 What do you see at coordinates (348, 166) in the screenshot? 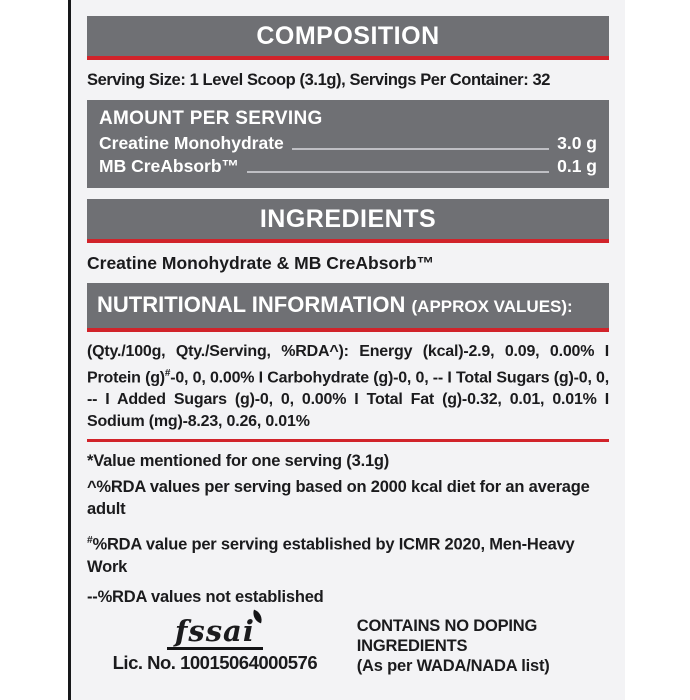
I see `amount-row-creabsorb: MB CreAbsorb™ 0.1 g` at bounding box center [348, 166].